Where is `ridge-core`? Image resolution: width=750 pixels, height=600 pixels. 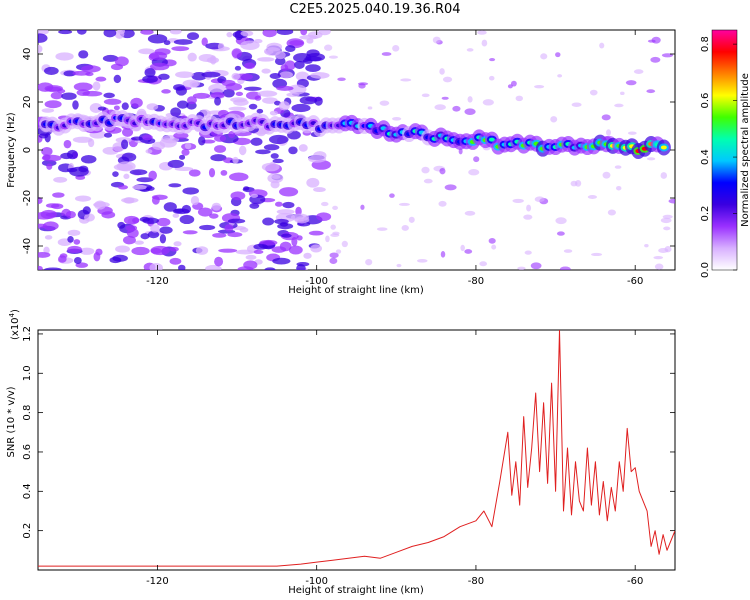 ridge-core is located at coordinates (491, 139).